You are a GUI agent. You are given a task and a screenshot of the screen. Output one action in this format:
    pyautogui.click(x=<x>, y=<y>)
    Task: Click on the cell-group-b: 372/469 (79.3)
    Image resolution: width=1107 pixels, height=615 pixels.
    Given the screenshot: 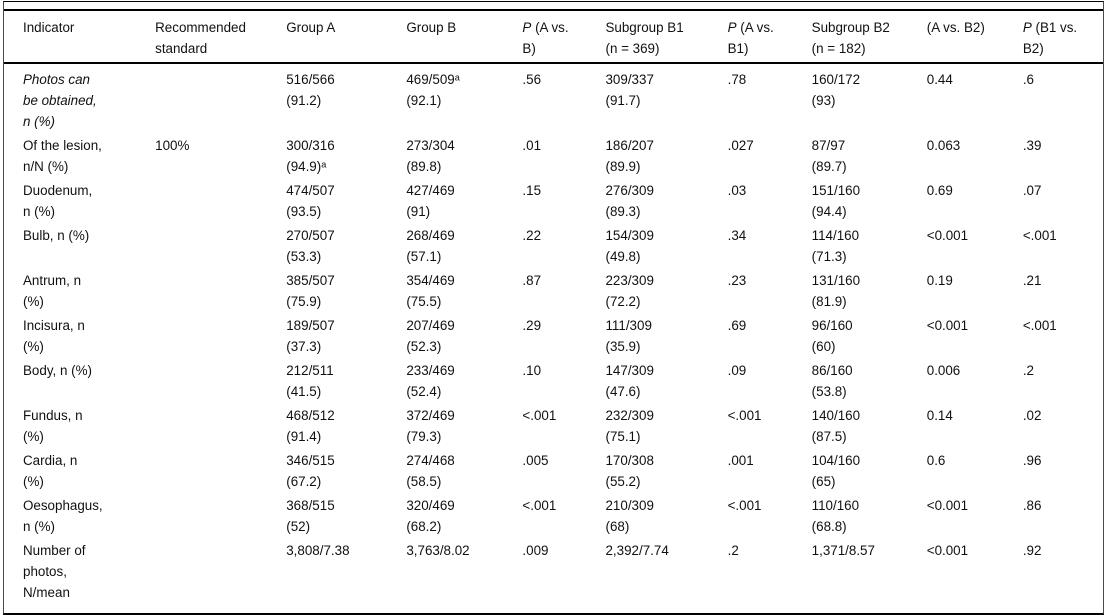 What is the action you would take?
    pyautogui.click(x=430, y=426)
    